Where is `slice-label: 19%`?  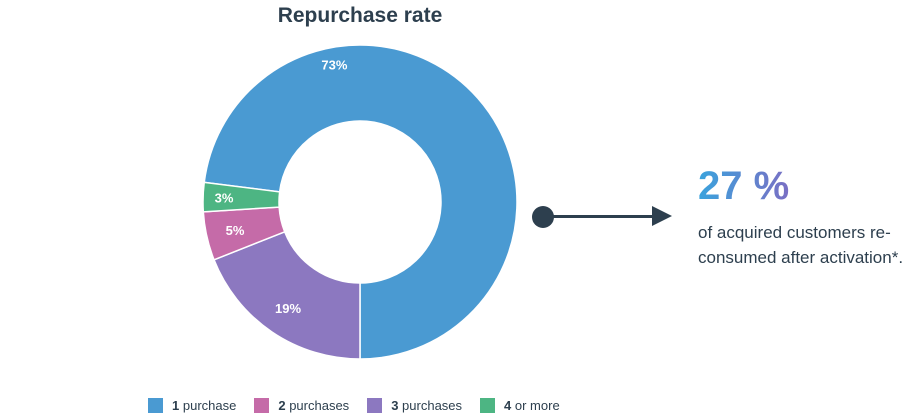
slice-label: 19% is located at coordinates (288, 308).